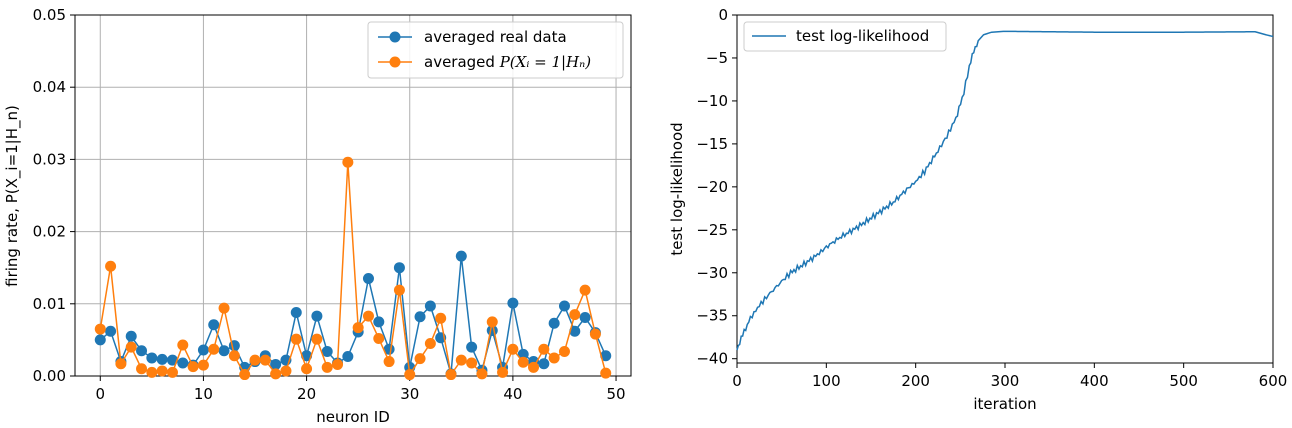  Describe the element at coordinates (545, 62) in the screenshot. I see `legend-model-label-math: P(Xᵢ = 1|Hₙ)` at that location.